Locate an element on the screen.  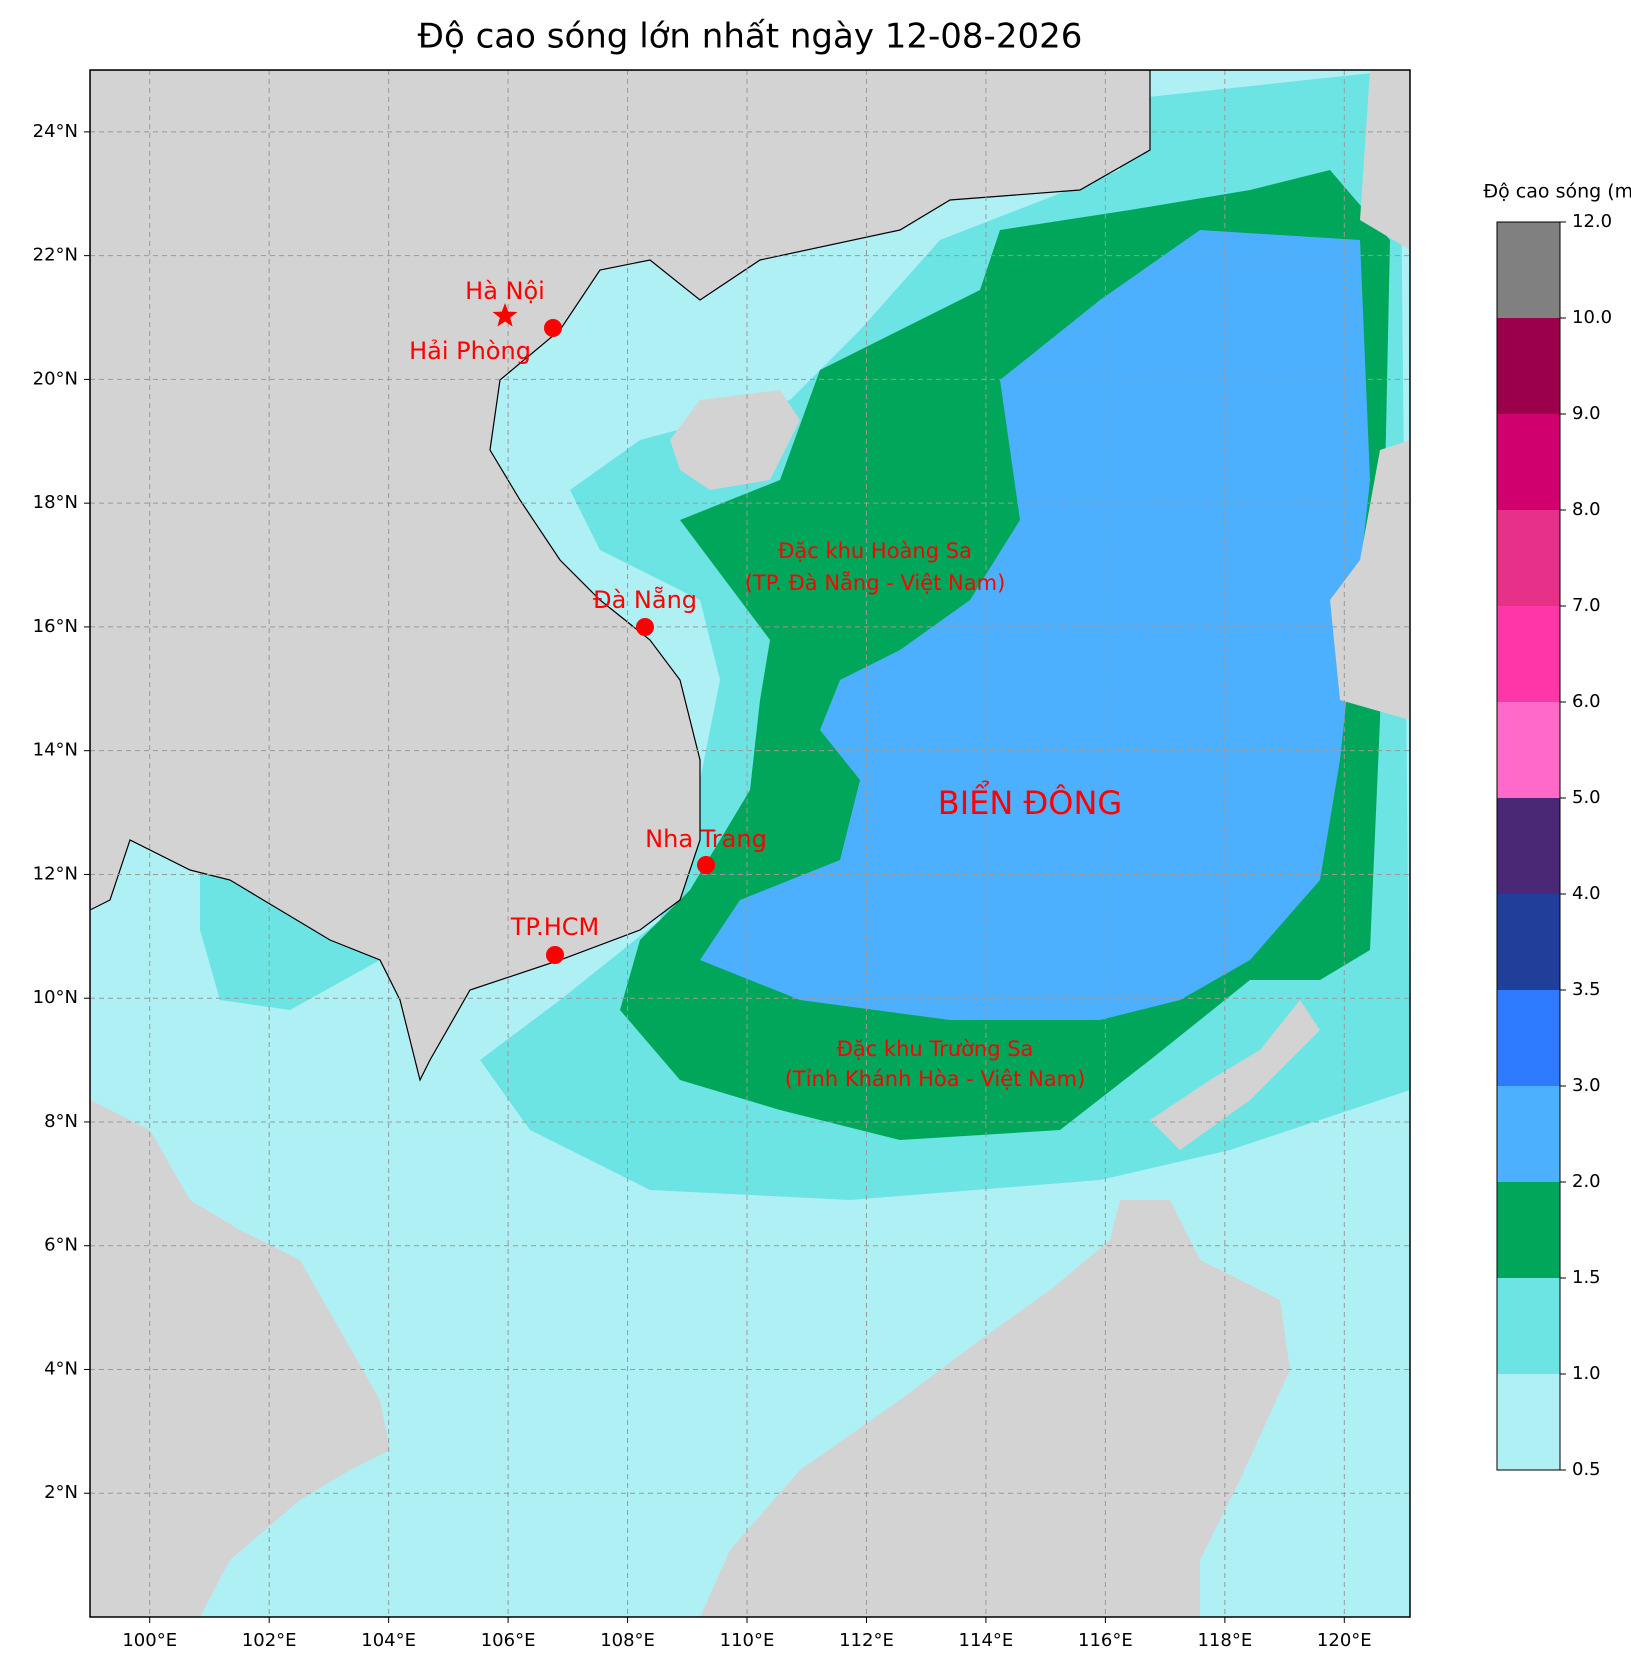
city-label: Nha Trang is located at coordinates (706, 839).